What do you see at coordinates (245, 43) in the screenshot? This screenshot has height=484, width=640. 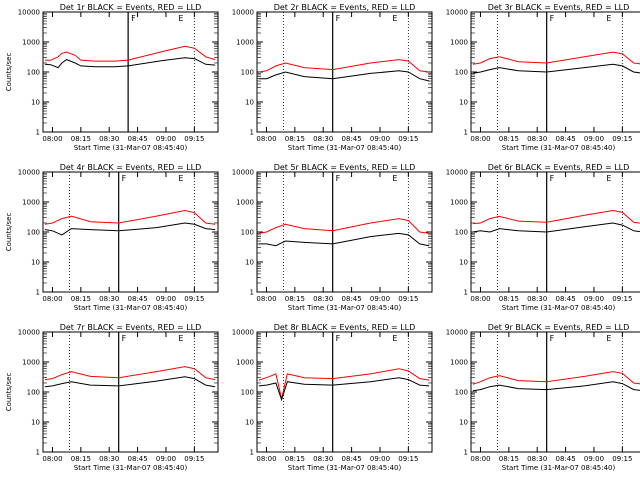 I see `y-tick-label-2: 1000` at bounding box center [245, 43].